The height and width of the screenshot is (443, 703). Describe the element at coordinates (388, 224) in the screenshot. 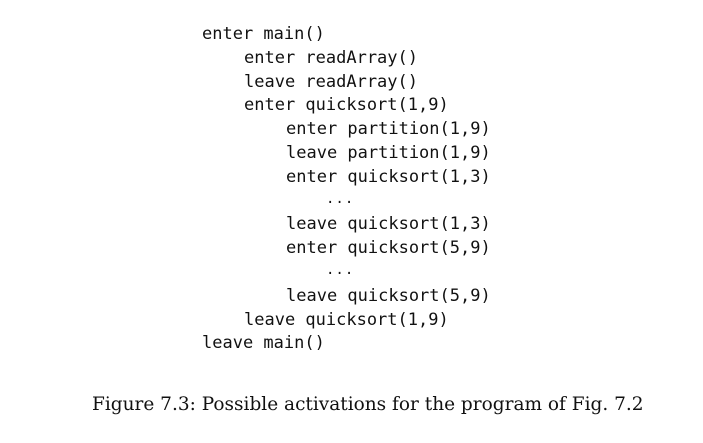

I see `trace-line: leave quicksort(1,3)` at that location.